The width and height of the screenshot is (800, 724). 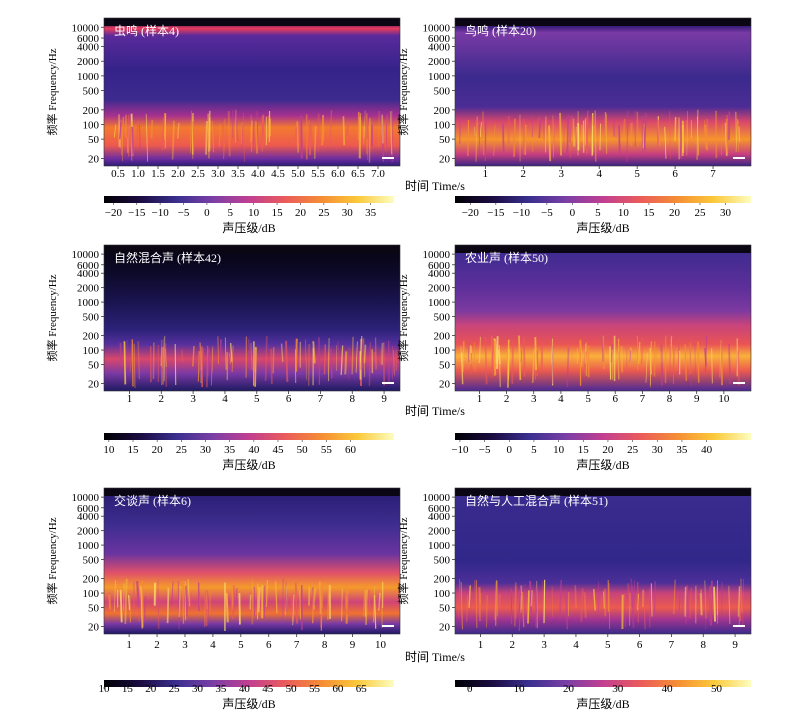 I want to click on y-axis-title: 频率 Frequency/Hz, so click(x=403, y=91).